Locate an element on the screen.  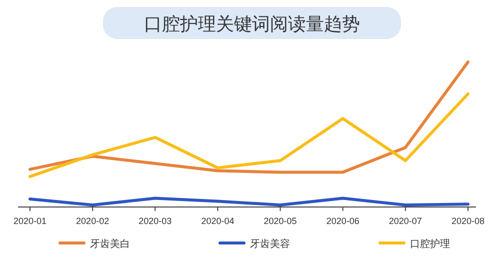
x-tick-label: 2020-02 is located at coordinates (93, 221).